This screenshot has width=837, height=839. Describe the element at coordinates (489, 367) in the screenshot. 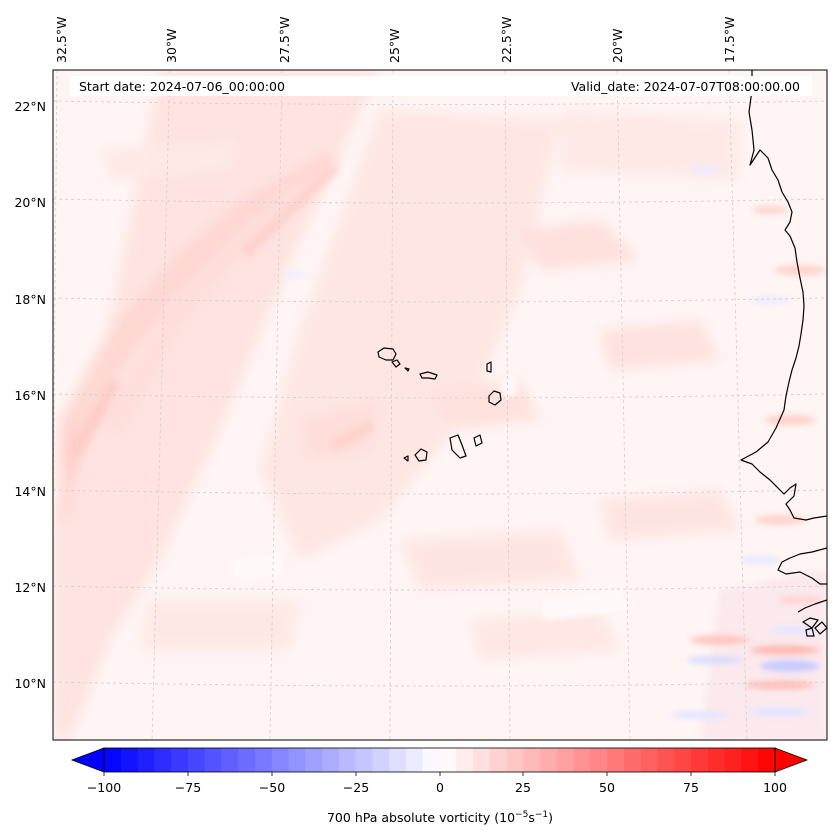

I see `island-sal` at that location.